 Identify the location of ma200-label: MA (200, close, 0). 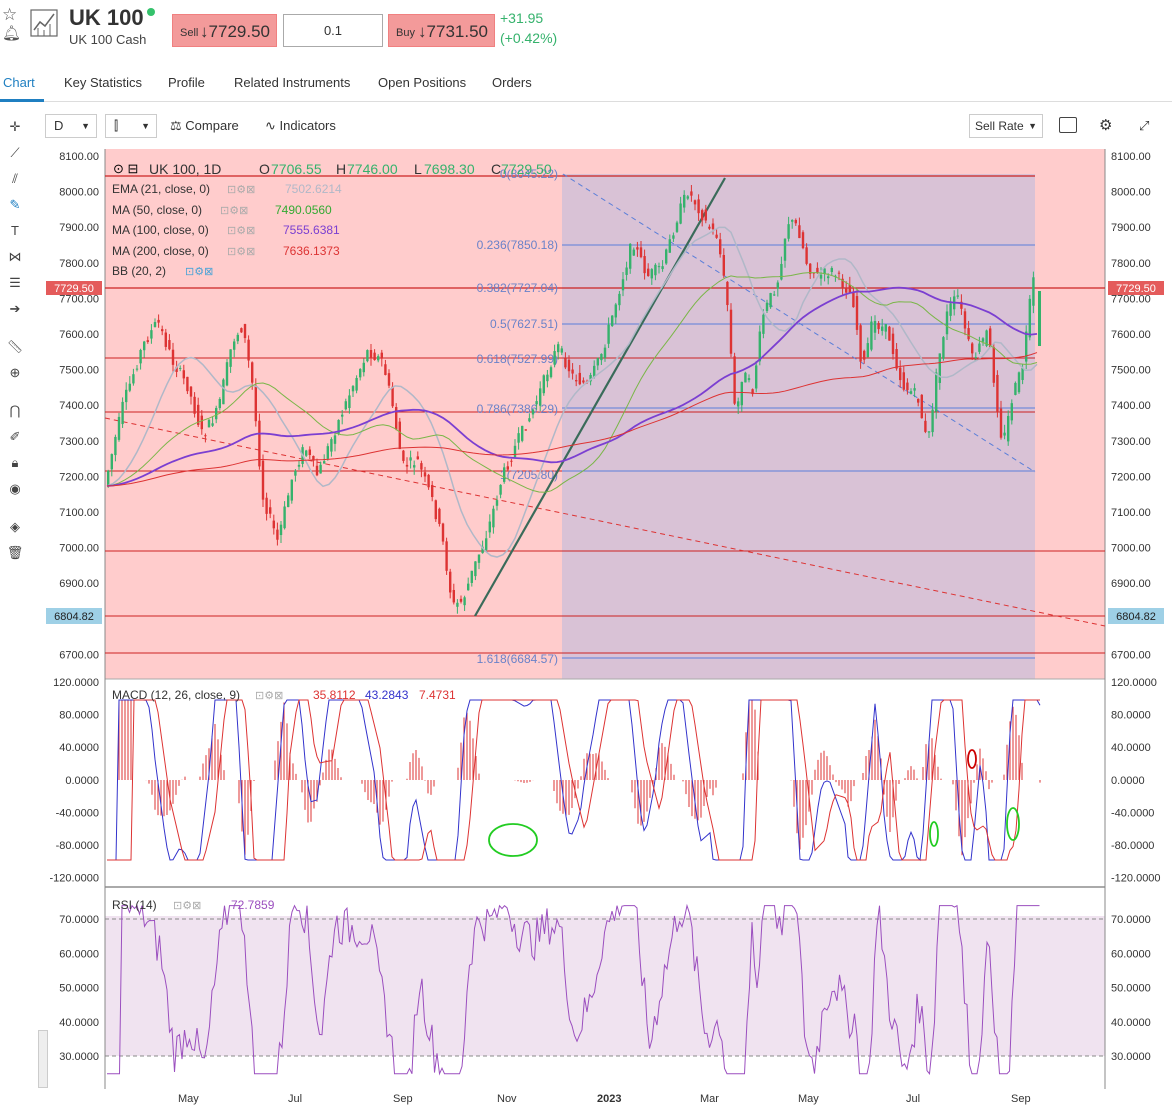
(160, 251).